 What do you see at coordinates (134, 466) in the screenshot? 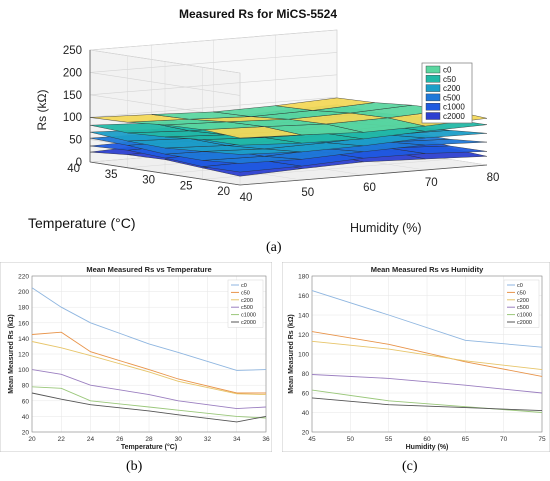
I see `sublabel-b: (b)` at bounding box center [134, 466].